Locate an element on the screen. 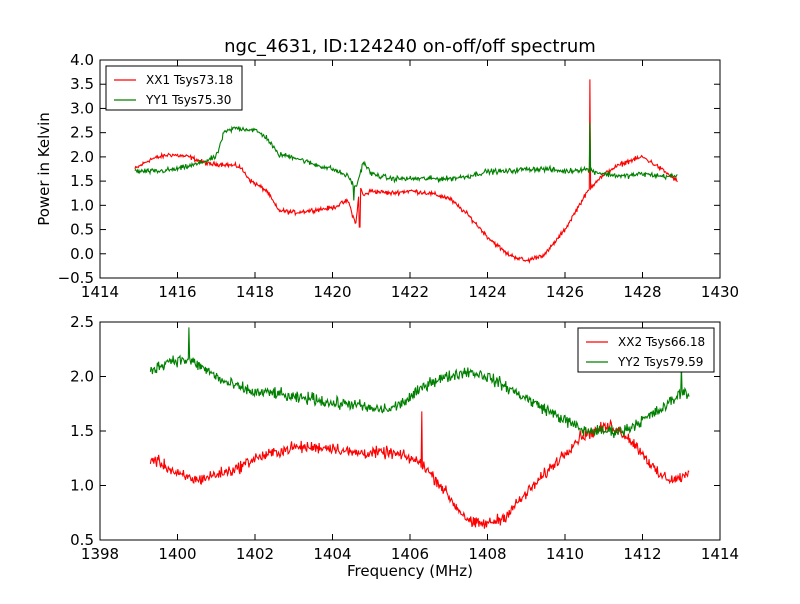 The width and height of the screenshot is (800, 604). y-axis-label: Power in Kelvin is located at coordinates (44, 169).